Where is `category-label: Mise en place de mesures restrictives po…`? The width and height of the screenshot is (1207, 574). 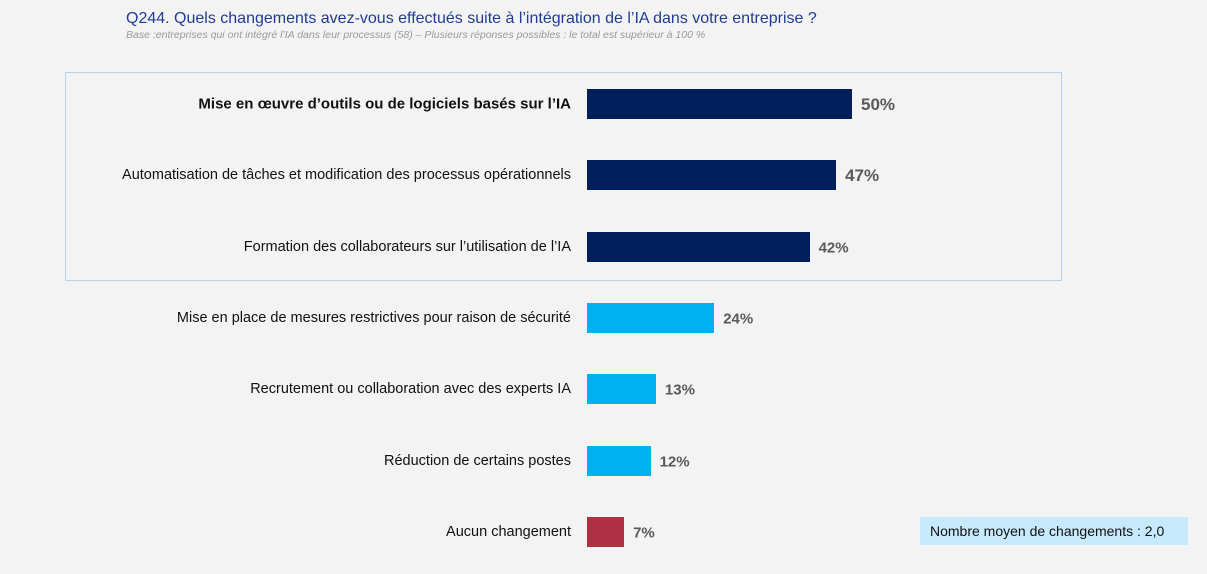
category-label: Mise en place de mesures restrictives po… is located at coordinates (373, 317).